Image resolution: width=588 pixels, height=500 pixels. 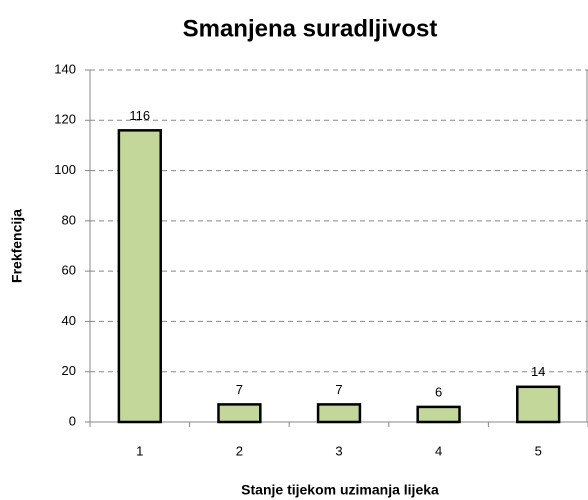 I want to click on y-tick-label: 100, so click(x=65, y=169).